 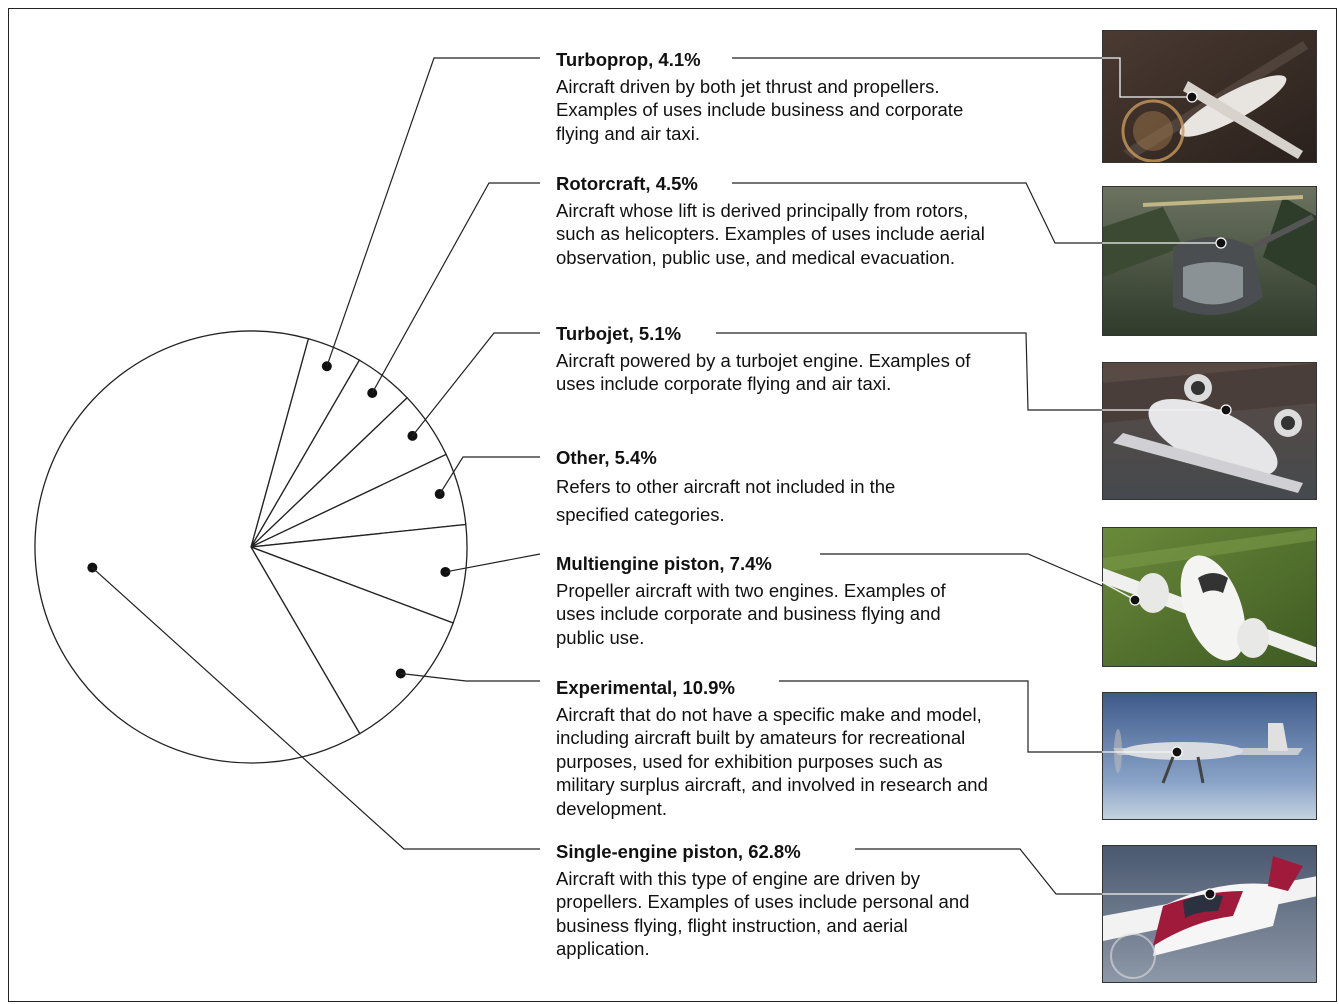 What do you see at coordinates (1209, 96) in the screenshot?
I see `turboprop-aircraft-photo` at bounding box center [1209, 96].